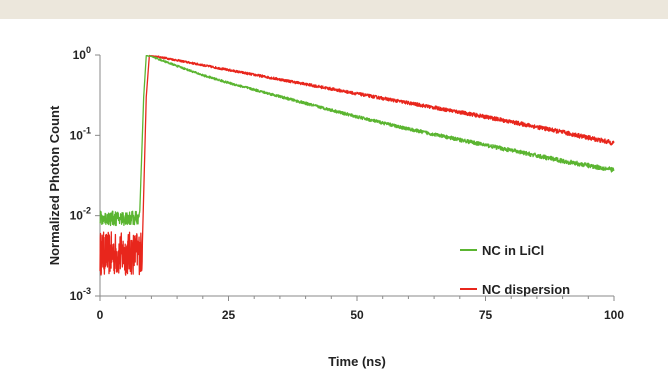 Image resolution: width=668 pixels, height=376 pixels. What do you see at coordinates (486, 315) in the screenshot?
I see `x-tick-label: 75` at bounding box center [486, 315].